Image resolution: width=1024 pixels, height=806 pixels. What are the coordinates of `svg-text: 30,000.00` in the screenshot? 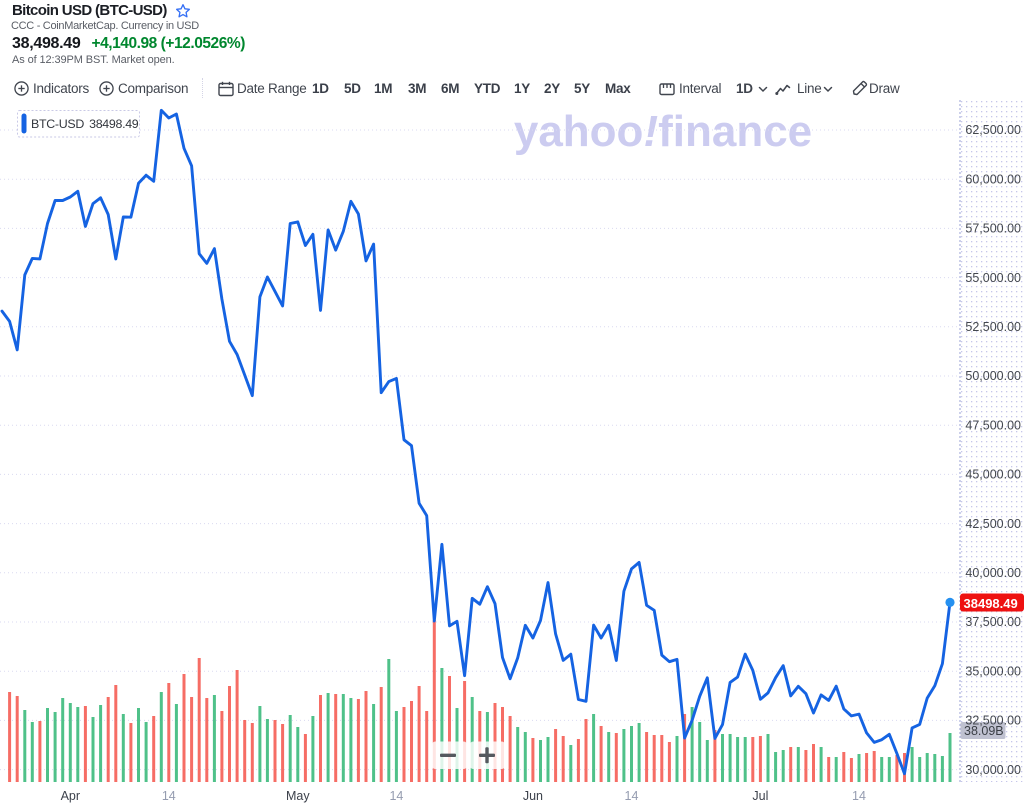 It's located at (993, 770).